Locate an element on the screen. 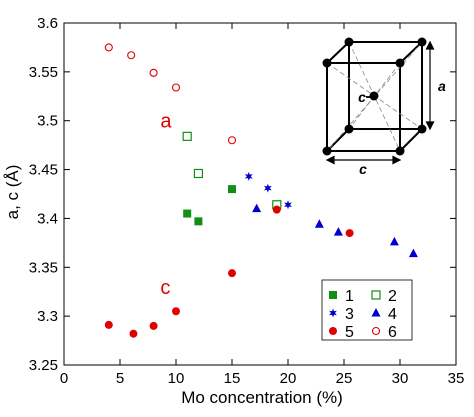  y-tick-label: 3.55 is located at coordinates (43, 72).